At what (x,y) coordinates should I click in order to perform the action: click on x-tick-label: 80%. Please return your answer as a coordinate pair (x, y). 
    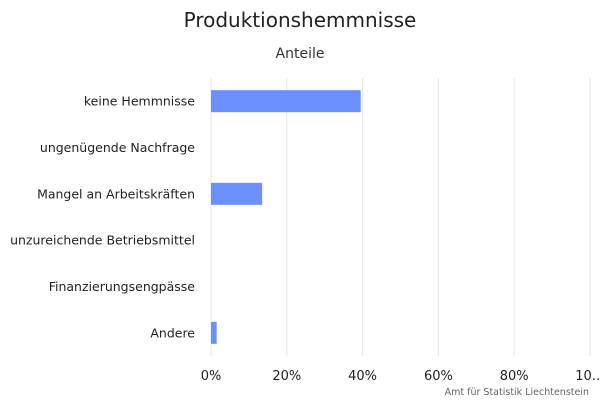
    Looking at the image, I should click on (514, 376).